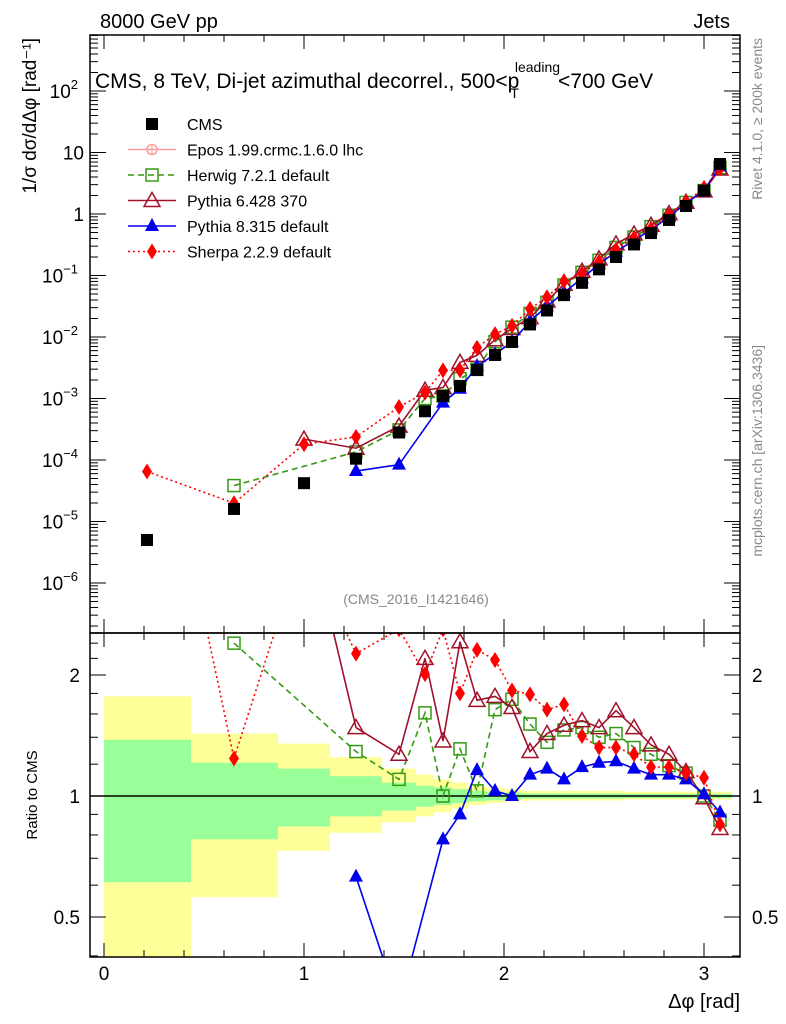  I want to click on x-axis-label: Δφ [rad], so click(704, 1002).